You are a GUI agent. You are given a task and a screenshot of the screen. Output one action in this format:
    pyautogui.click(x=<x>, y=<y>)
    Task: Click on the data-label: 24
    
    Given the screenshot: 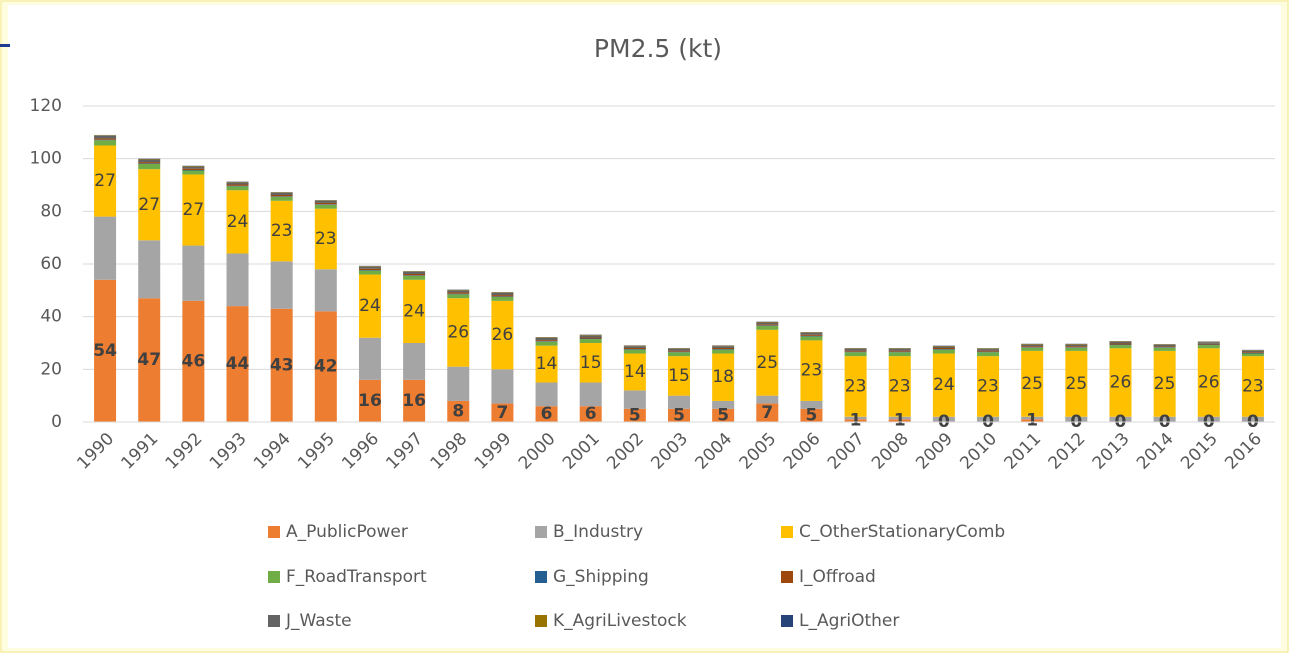 What is the action you would take?
    pyautogui.click(x=238, y=222)
    